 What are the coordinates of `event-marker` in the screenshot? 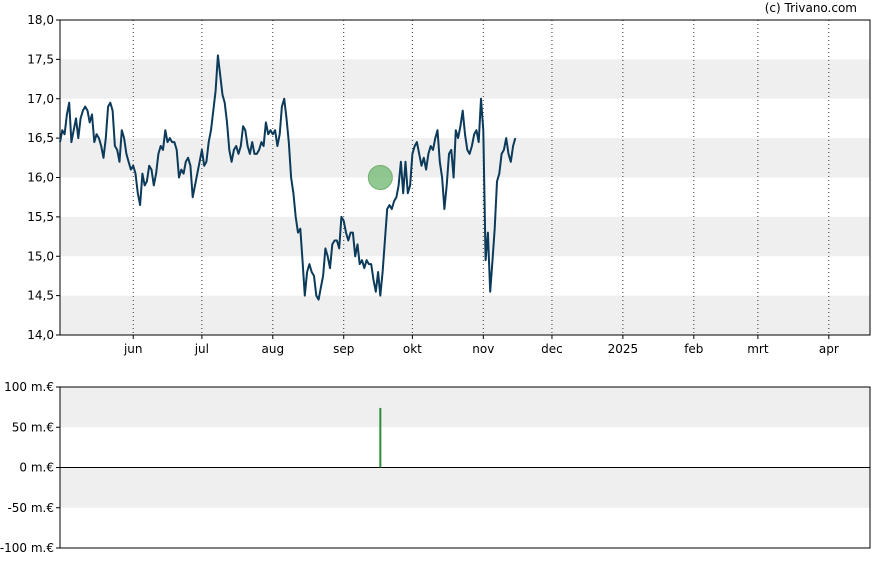 It's located at (380, 177).